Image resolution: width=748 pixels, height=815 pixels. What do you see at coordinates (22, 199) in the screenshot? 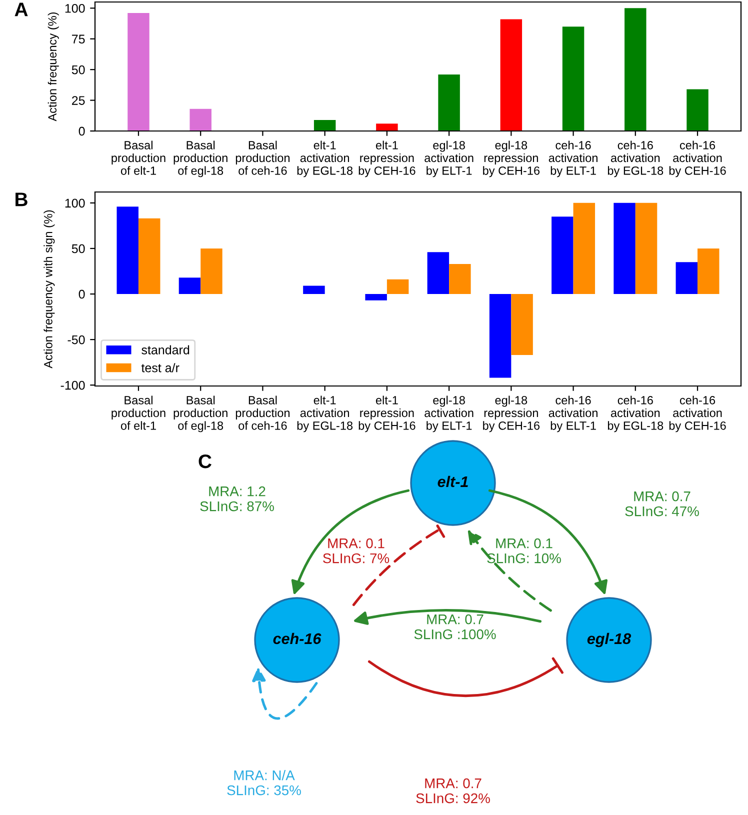
I see `text: B` at bounding box center [22, 199].